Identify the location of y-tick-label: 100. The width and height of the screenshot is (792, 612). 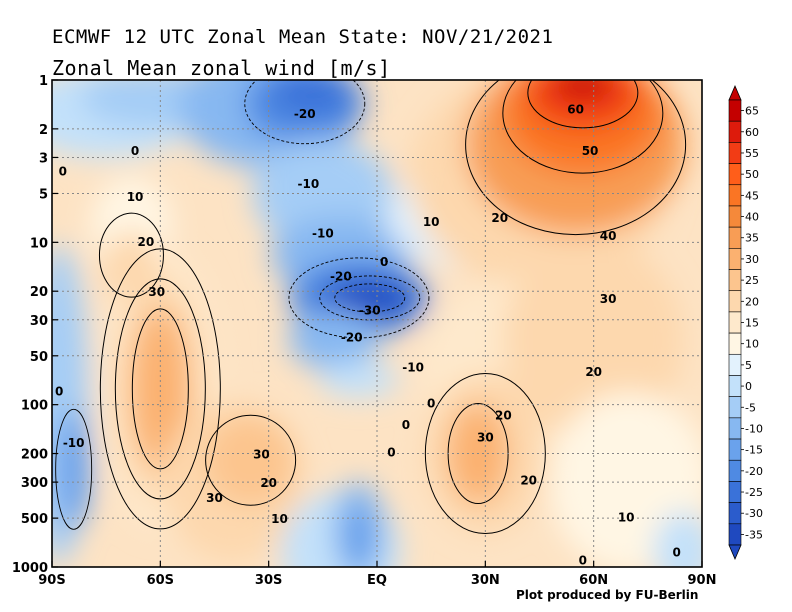
(34, 406).